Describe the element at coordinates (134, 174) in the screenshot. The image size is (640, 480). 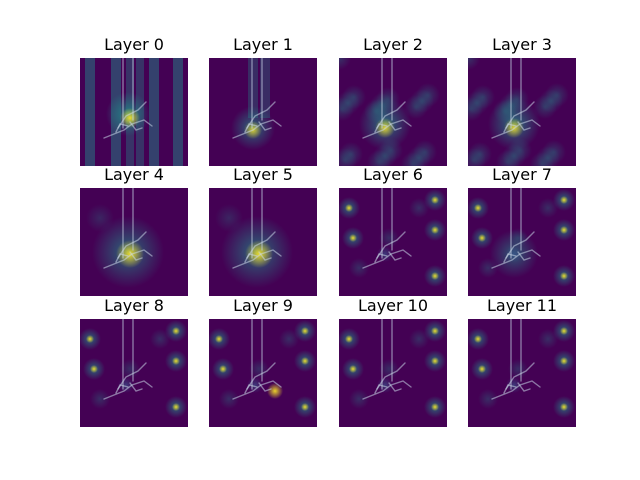
I see `panel-title-layer-4: Layer 4` at that location.